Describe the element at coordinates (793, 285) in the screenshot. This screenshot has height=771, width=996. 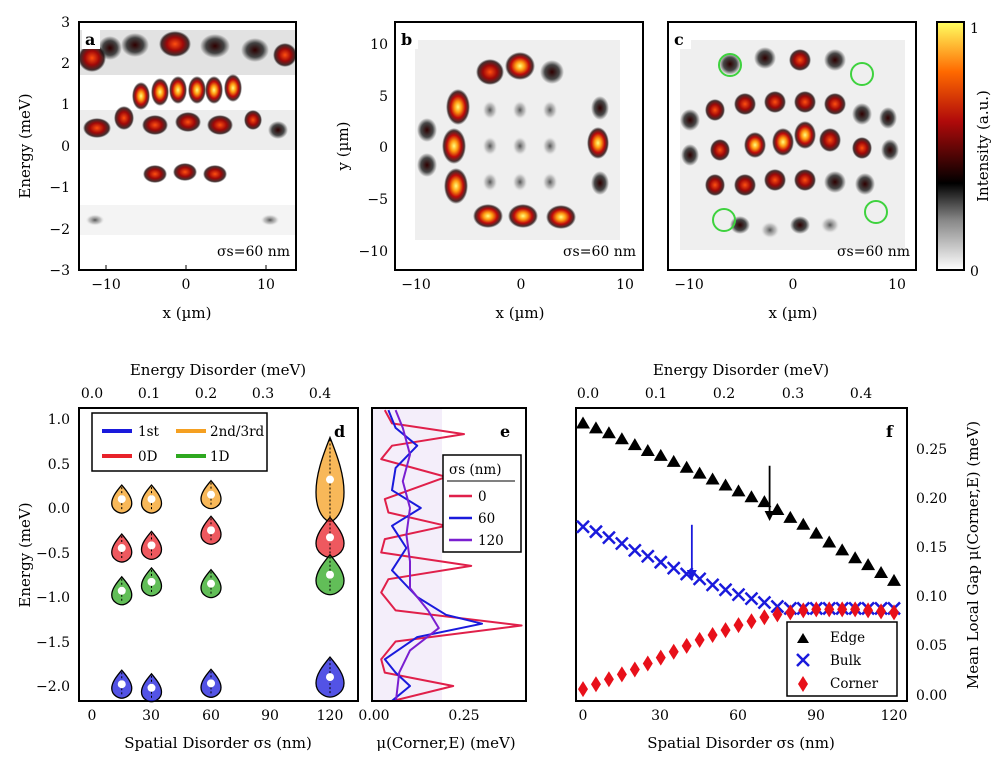
I see `panel-c-xtick: 0` at that location.